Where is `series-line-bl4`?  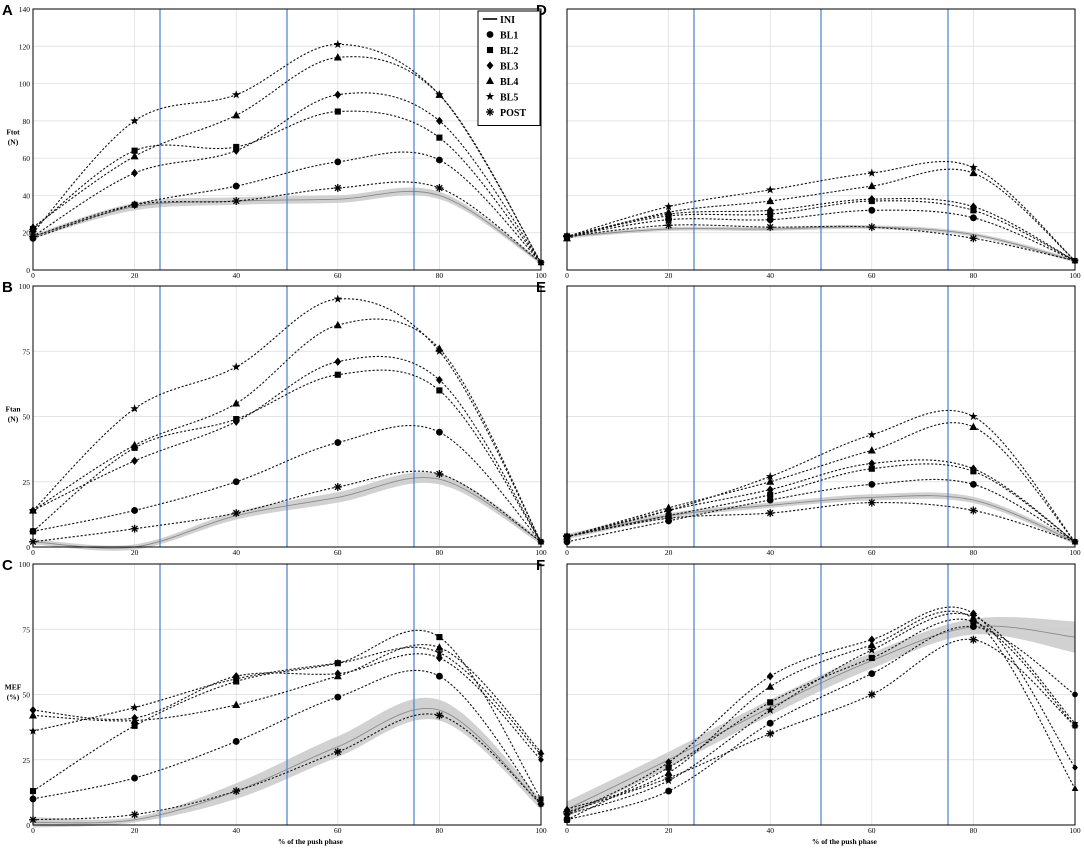 series-line-bl4 is located at coordinates (821, 482).